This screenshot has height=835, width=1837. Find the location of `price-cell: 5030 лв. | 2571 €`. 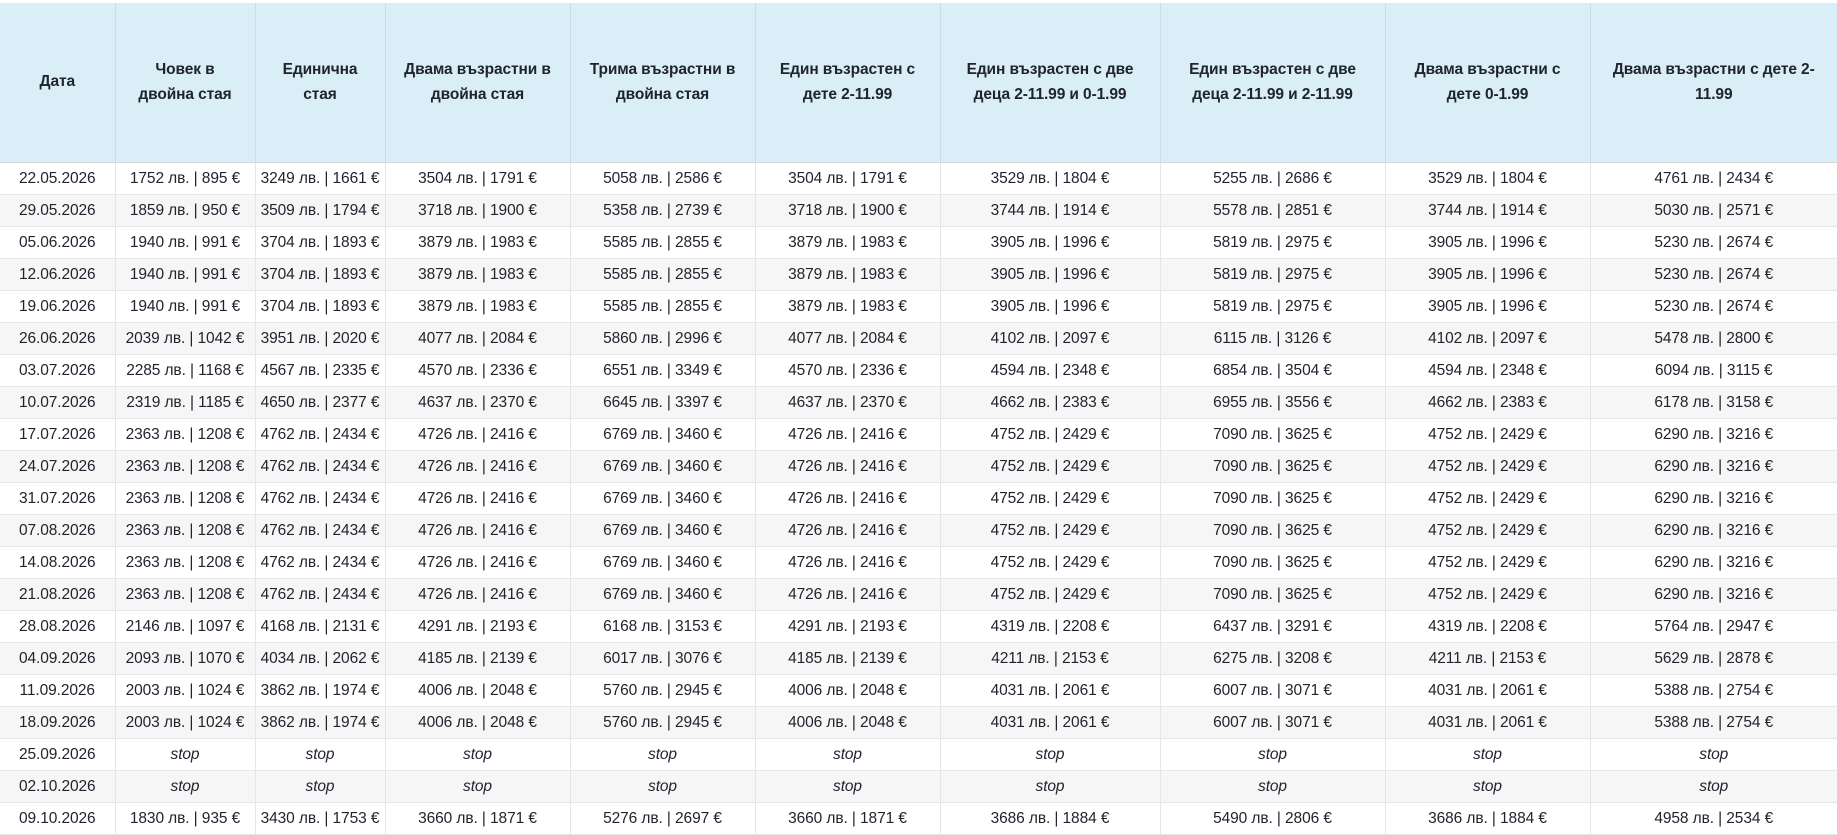

price-cell: 5030 лв. | 2571 € is located at coordinates (1713, 210).